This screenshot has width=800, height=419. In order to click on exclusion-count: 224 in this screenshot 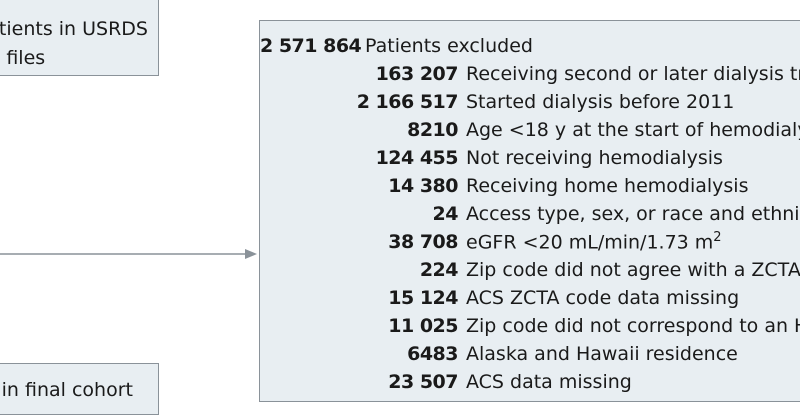, I will do `click(439, 270)`.